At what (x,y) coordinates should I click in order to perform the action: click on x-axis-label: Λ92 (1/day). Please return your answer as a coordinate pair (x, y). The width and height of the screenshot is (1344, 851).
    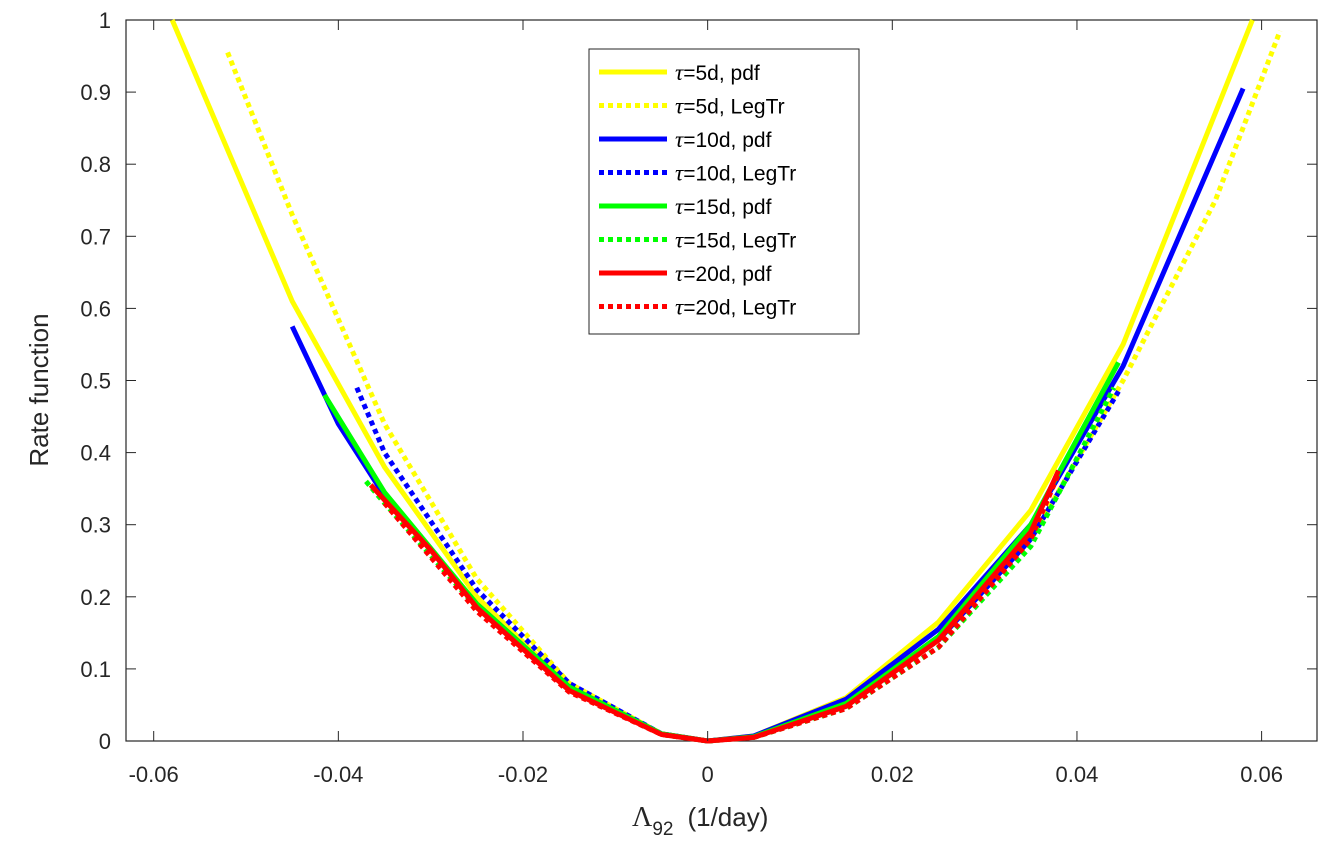
    Looking at the image, I should click on (700, 821).